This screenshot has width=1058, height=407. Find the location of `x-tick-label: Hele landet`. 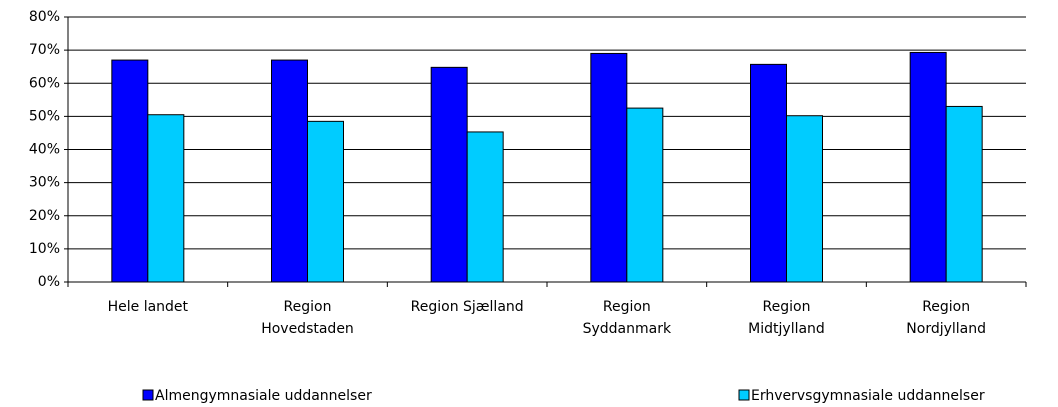

x-tick-label: Hele landet is located at coordinates (148, 307).